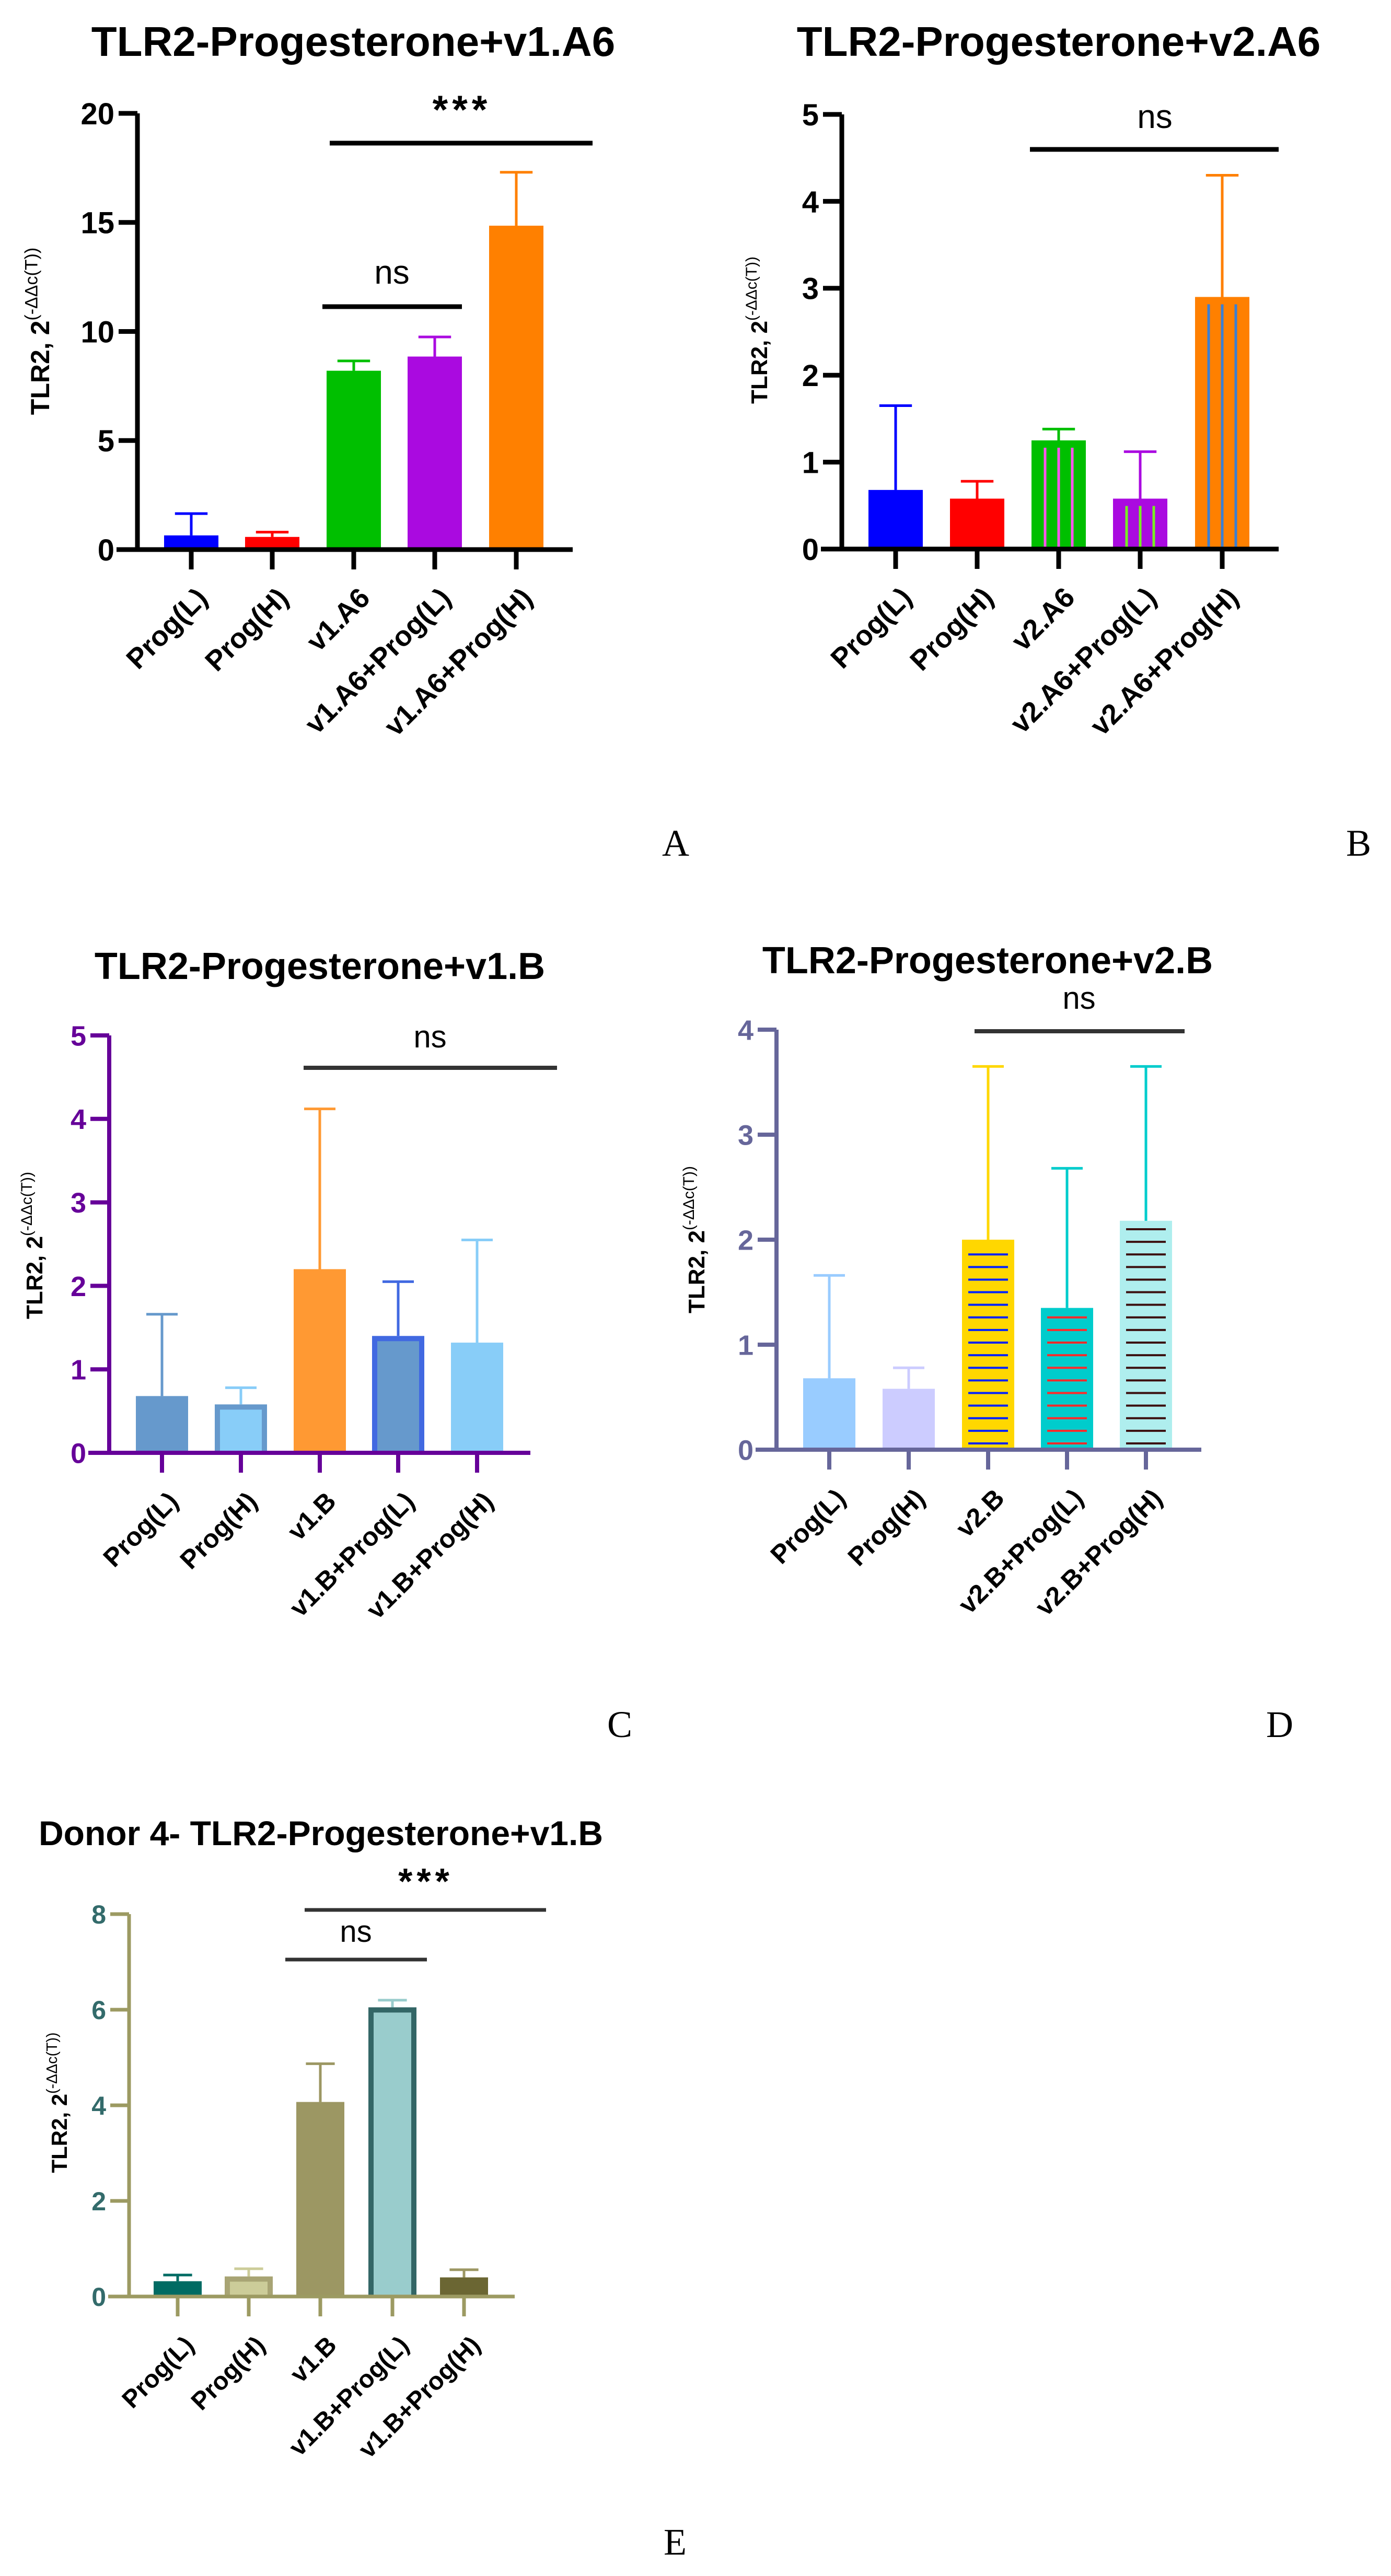  I want to click on x-tick-label: v2.A6, so click(1043, 619).